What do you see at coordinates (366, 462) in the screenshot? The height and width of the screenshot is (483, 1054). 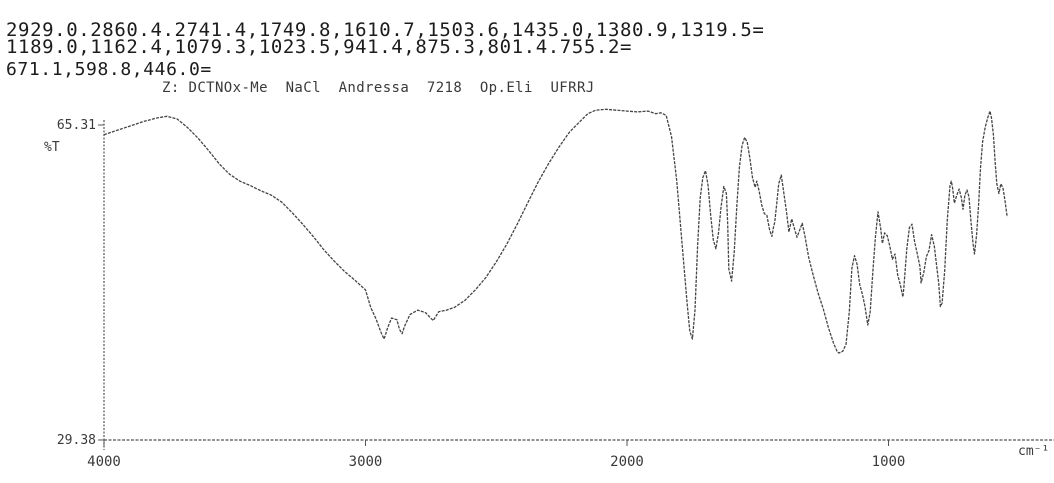 I see `x-tick-label-1: 3000` at bounding box center [366, 462].